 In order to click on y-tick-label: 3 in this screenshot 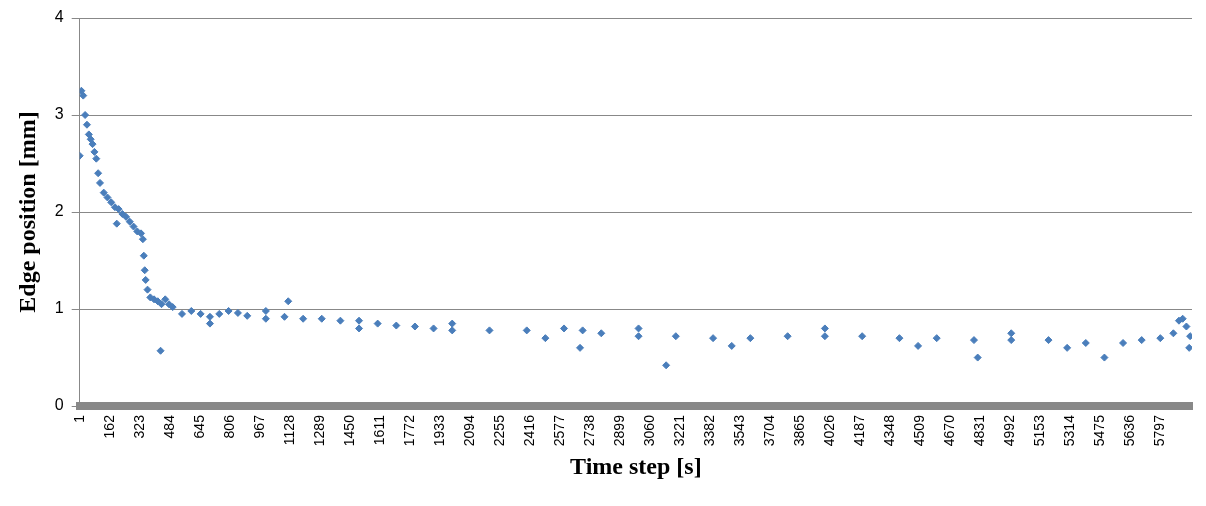, I will do `click(59, 114)`.